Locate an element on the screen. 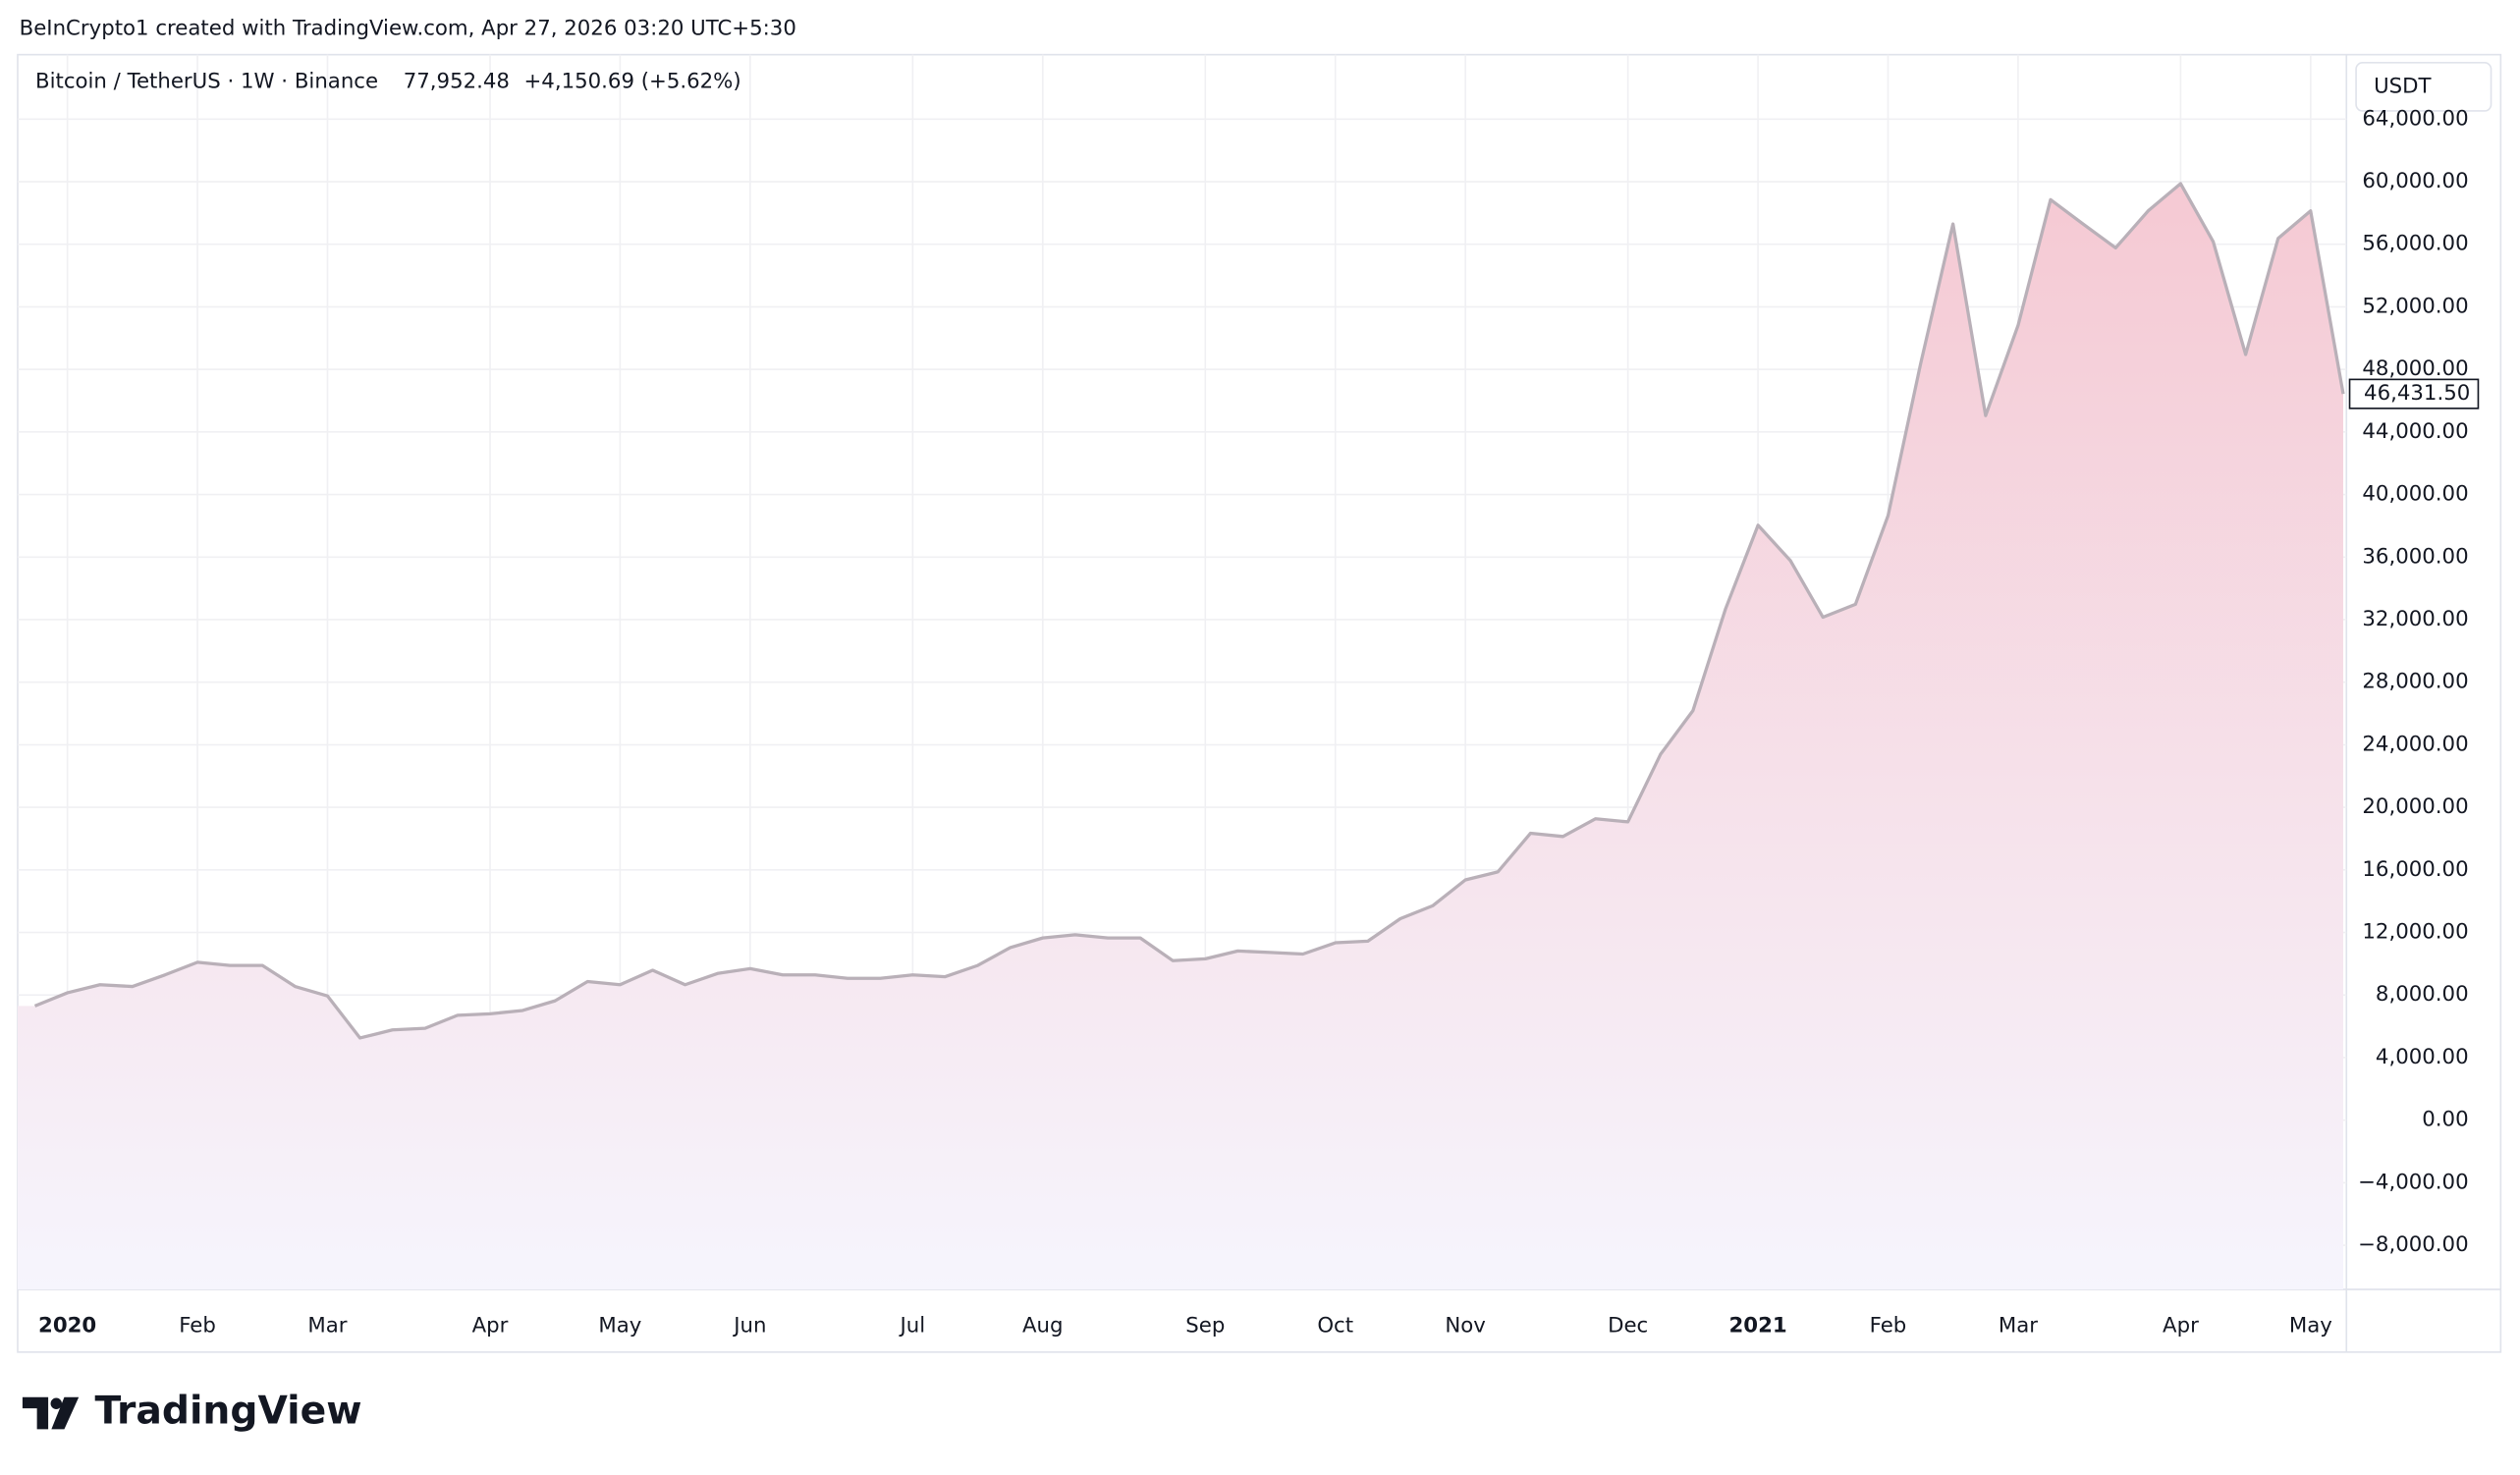  y-tick-label: 32,000.00 is located at coordinates (2415, 619).